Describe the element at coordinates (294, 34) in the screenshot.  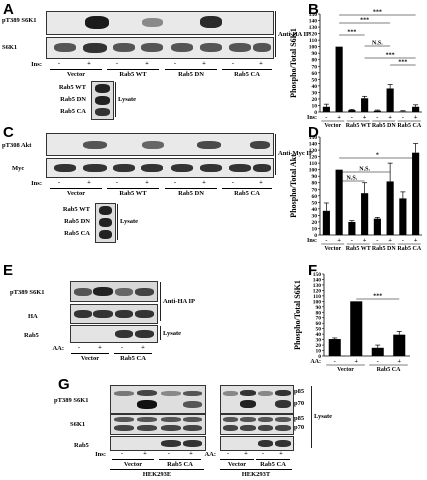
I see `ip-label: Anti-HA IP` at that location.